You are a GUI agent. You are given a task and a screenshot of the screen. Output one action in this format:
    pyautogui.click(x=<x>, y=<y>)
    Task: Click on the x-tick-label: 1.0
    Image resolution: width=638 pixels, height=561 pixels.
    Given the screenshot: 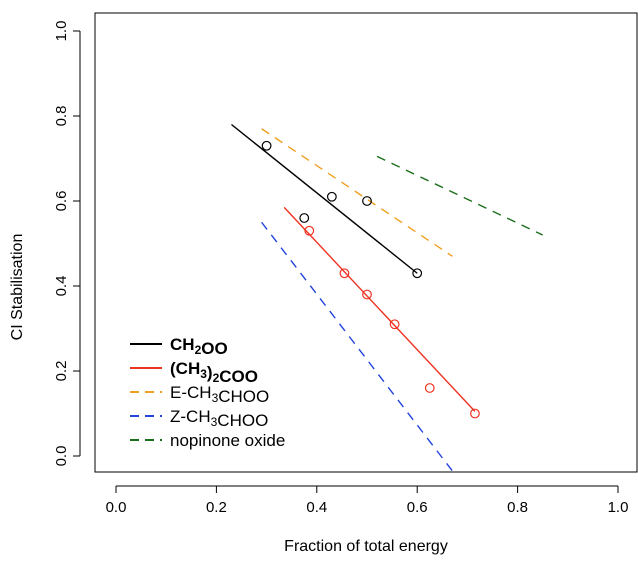 What is the action you would take?
    pyautogui.click(x=618, y=507)
    